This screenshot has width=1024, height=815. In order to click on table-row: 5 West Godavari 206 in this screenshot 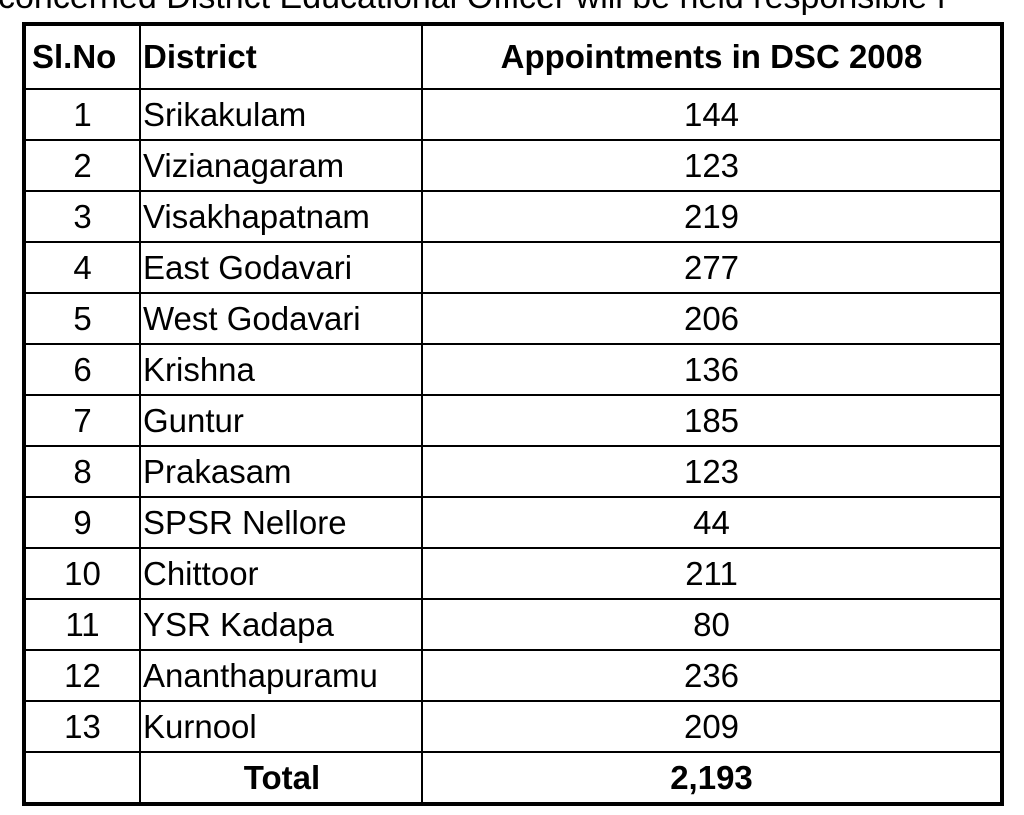, I will do `click(513, 318)`.